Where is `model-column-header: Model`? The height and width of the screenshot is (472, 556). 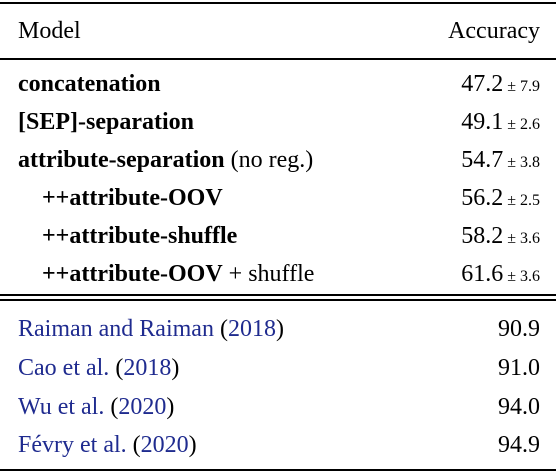
model-column-header: Model is located at coordinates (49, 31).